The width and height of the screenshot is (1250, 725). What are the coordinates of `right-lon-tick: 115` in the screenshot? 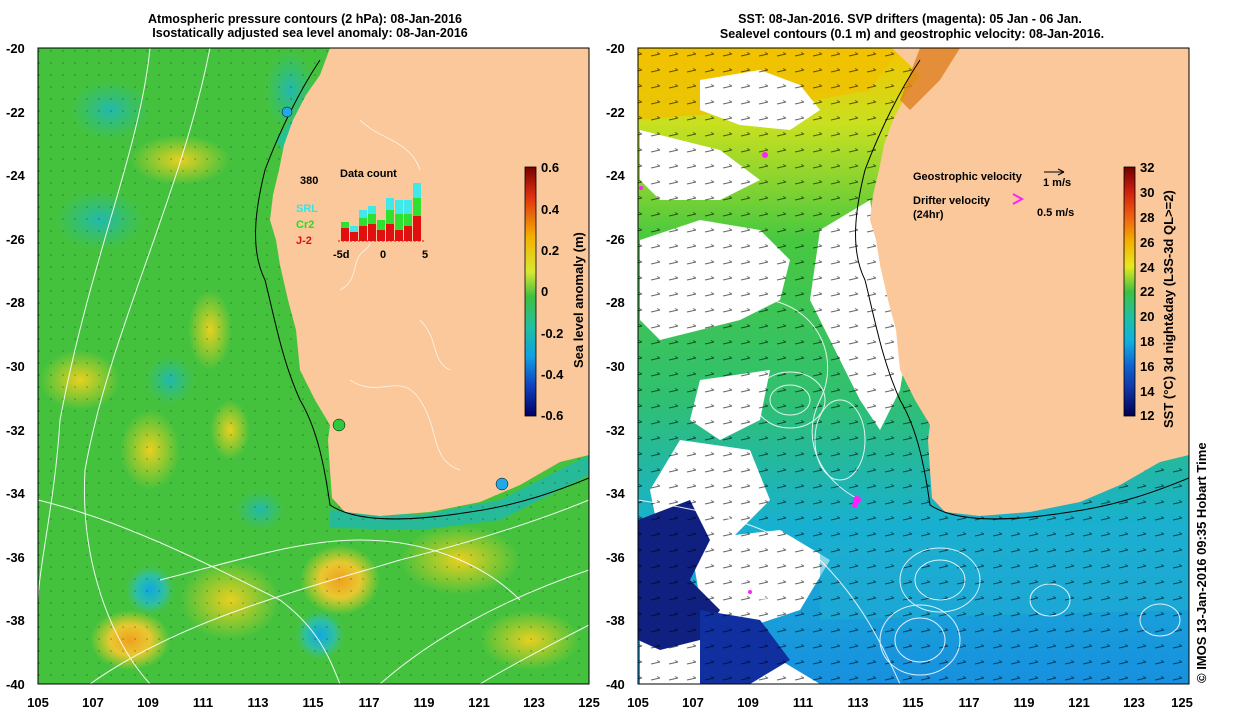 It's located at (913, 702).